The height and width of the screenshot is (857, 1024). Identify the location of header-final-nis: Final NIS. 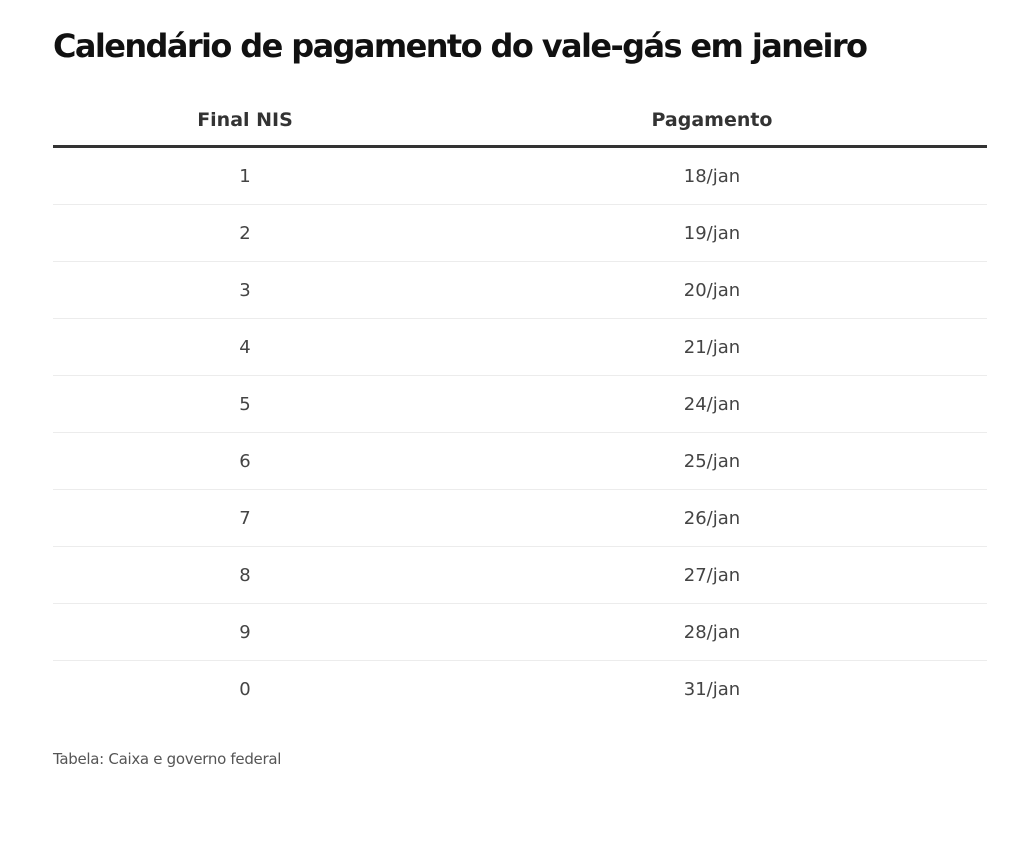
(245, 119).